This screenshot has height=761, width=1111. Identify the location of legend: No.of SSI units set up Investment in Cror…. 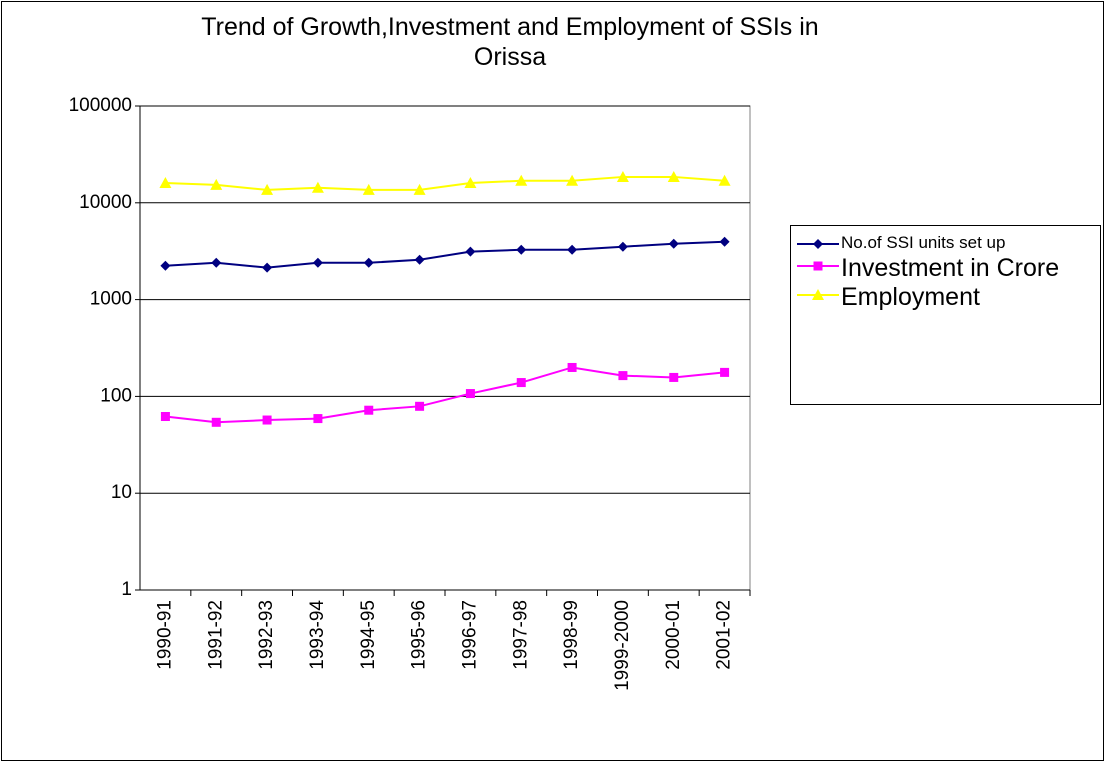
(945, 315).